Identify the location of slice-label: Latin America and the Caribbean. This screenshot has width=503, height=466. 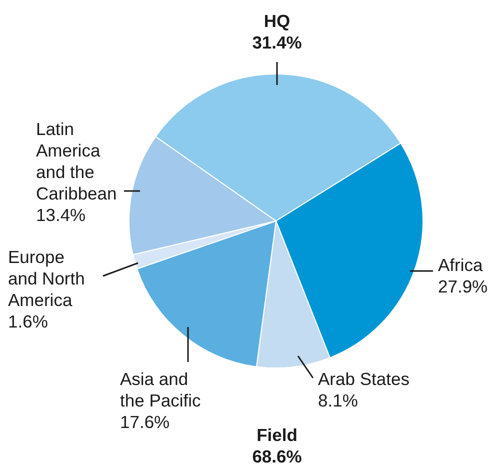
(76, 161).